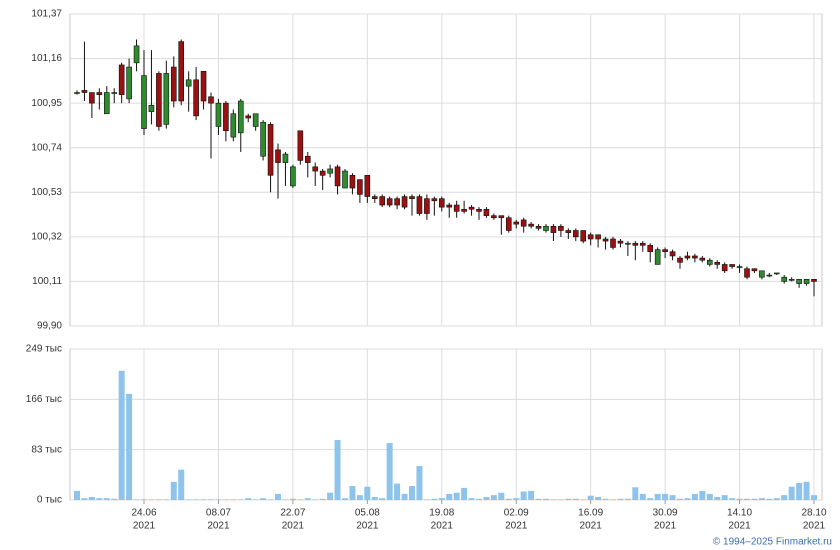 This screenshot has width=840, height=550. What do you see at coordinates (46, 192) in the screenshot?
I see `y-tick-label: 100,53` at bounding box center [46, 192].